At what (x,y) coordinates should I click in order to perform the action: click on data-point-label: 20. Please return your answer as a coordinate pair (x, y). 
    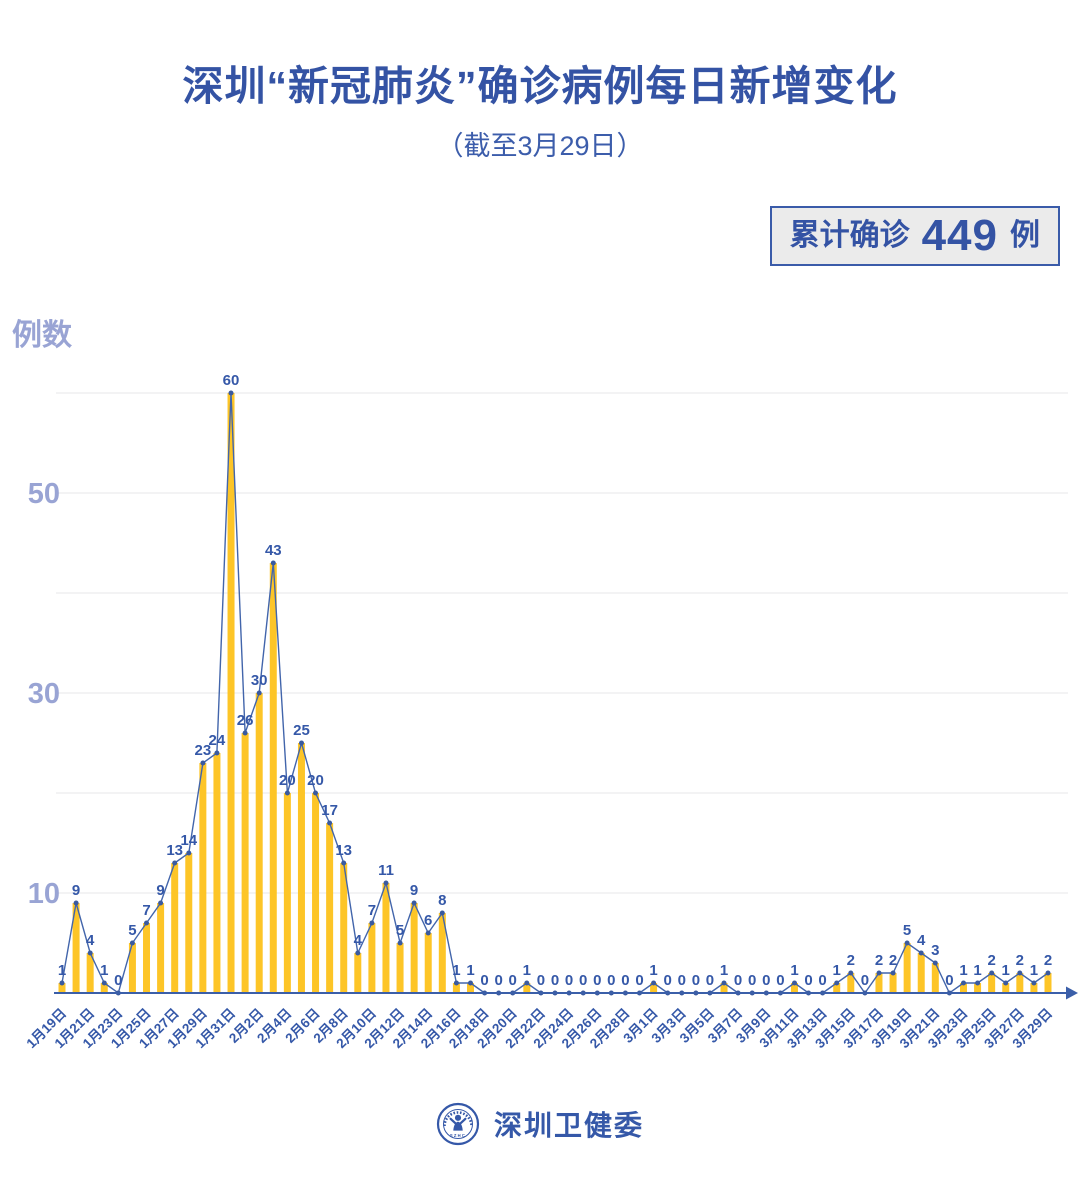
    Looking at the image, I should click on (315, 780).